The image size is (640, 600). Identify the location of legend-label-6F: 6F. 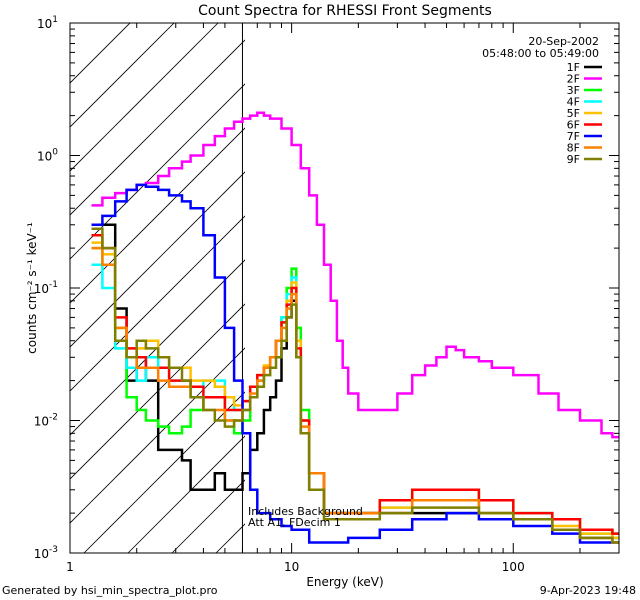
(573, 125).